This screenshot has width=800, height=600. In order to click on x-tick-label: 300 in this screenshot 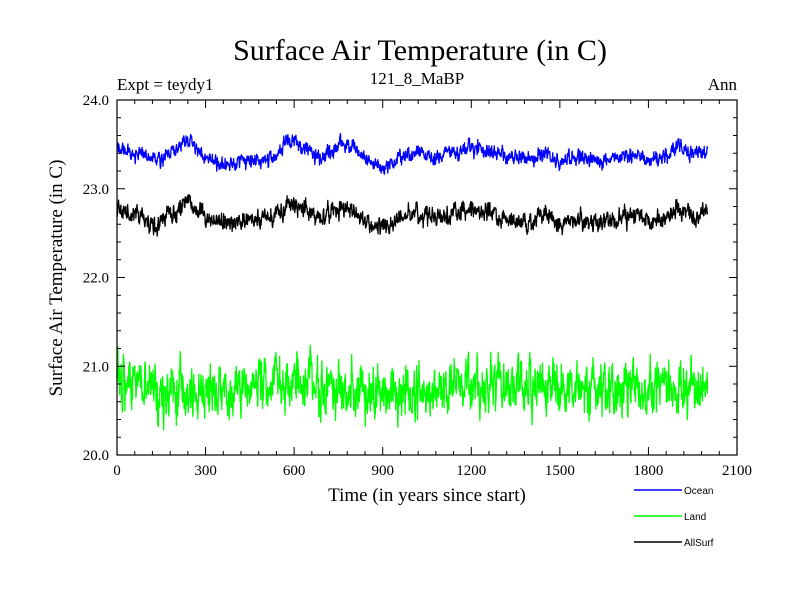, I will do `click(205, 471)`.